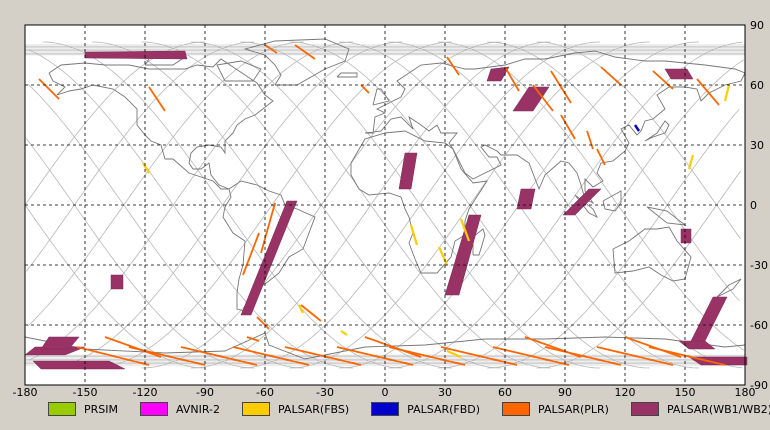 The image size is (770, 430). I want to click on legend-item-palsar-fbs: PALSAR(FBS), so click(295, 409).